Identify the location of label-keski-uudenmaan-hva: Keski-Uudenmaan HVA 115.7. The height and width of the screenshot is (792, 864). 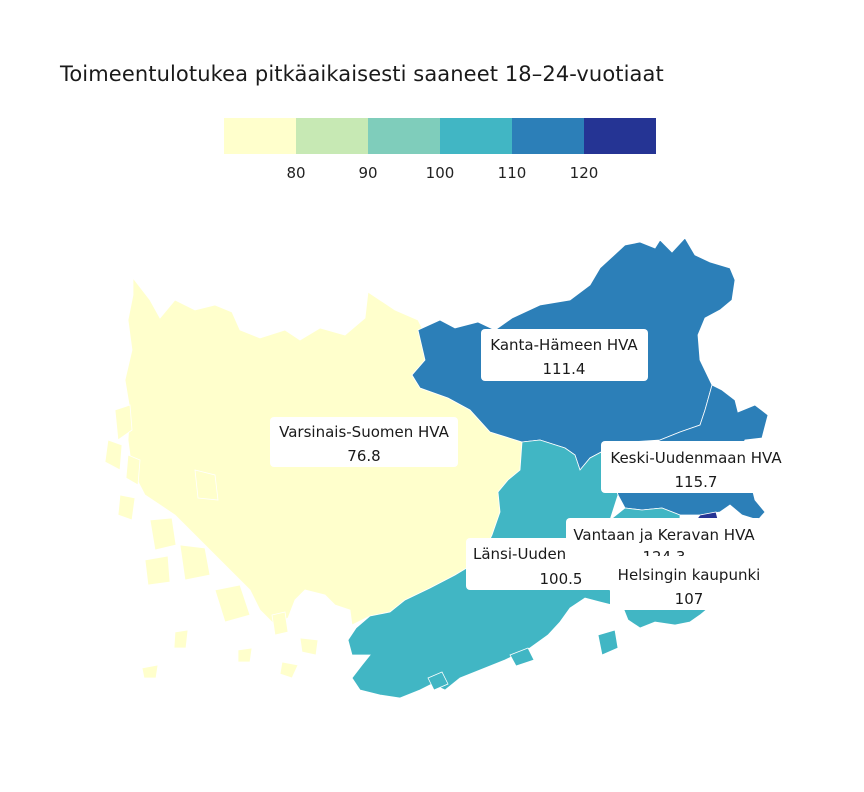
(695, 467).